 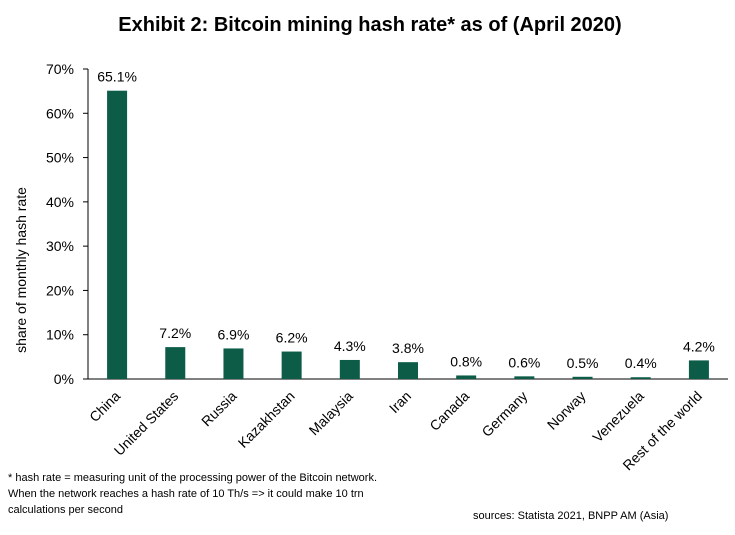 I want to click on y-tick-label: 40%, so click(x=60, y=202).